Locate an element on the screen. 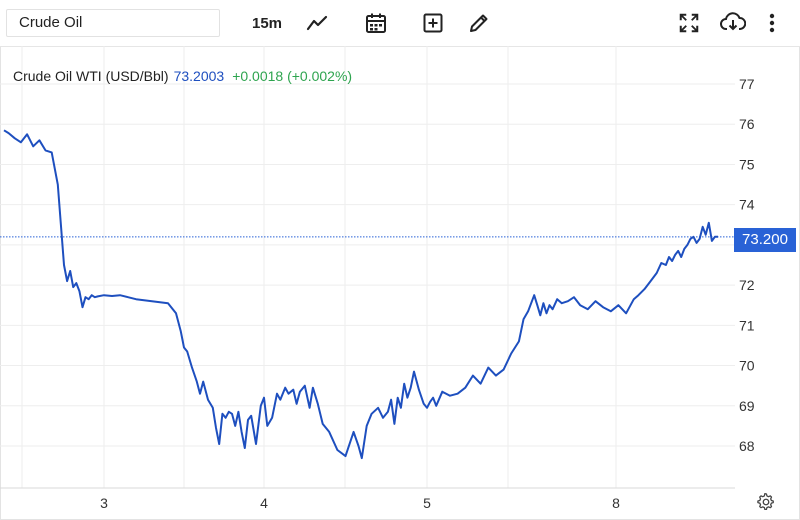 The width and height of the screenshot is (800, 520). more-vert-icon is located at coordinates (772, 23).